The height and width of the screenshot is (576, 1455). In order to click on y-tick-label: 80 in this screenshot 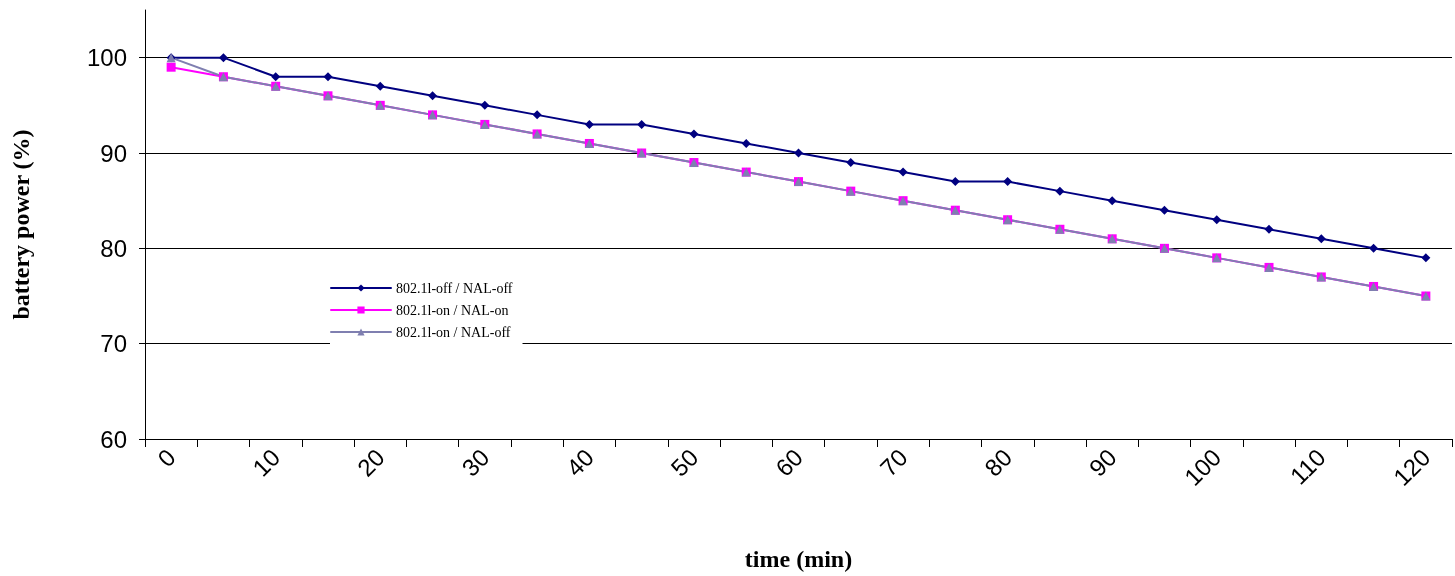, I will do `click(113, 248)`.